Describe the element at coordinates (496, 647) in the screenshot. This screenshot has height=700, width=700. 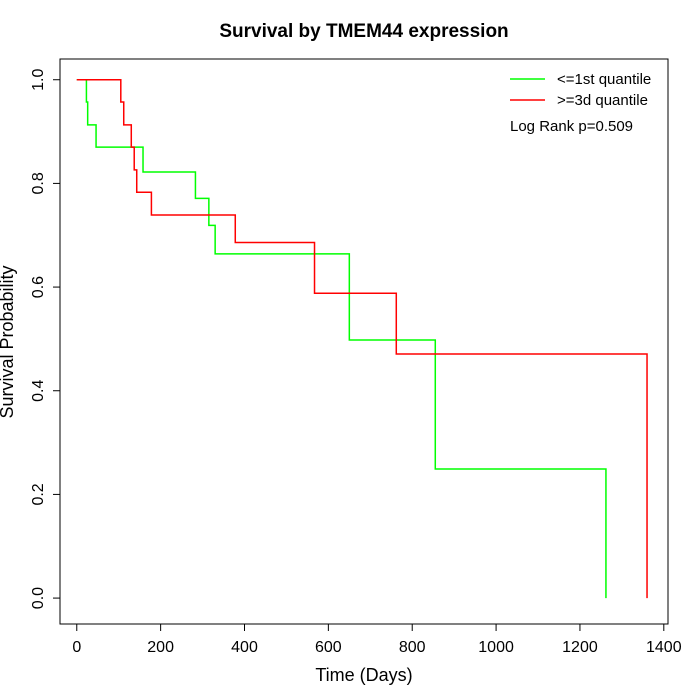
I see `x-tick-label: 1000` at that location.